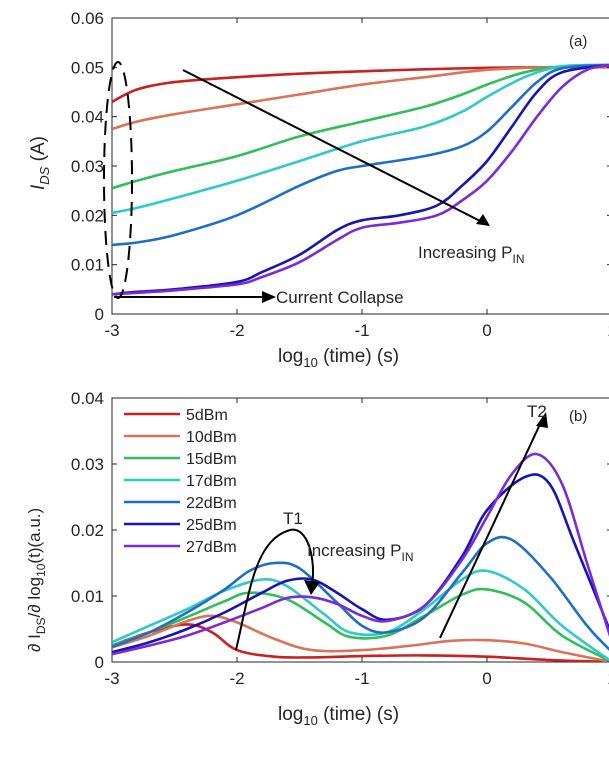  Describe the element at coordinates (87, 530) in the screenshot. I see `panel-b-ytick-label: 0.02` at that location.